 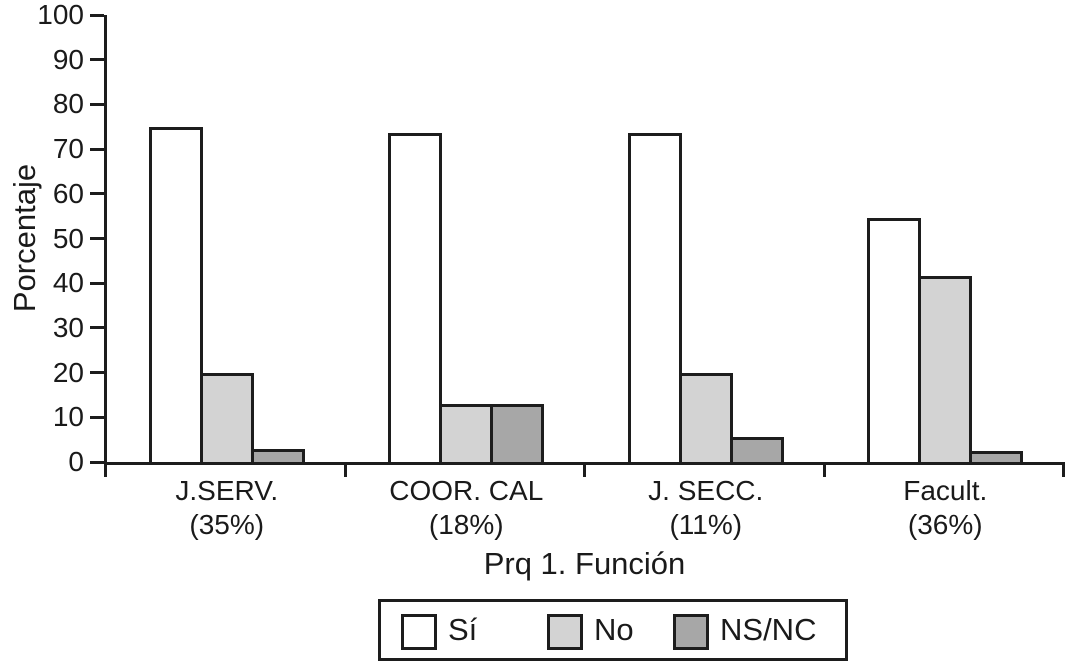 I want to click on legend-label-ns-nc: NS/NC, so click(x=768, y=629).